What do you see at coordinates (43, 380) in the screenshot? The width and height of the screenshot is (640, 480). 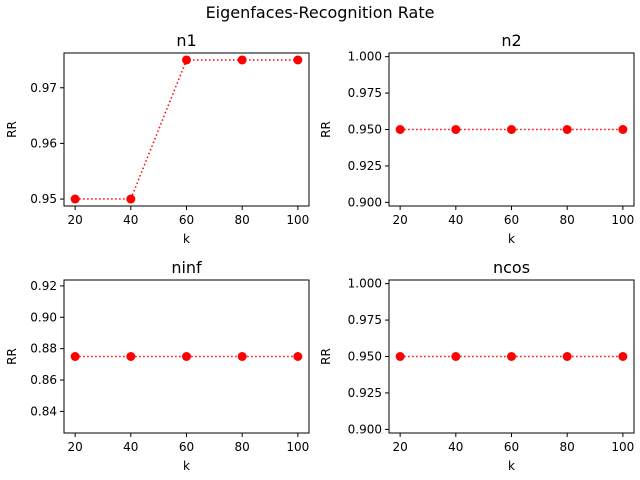 I see `y-tick-label: 0.86` at bounding box center [43, 380].